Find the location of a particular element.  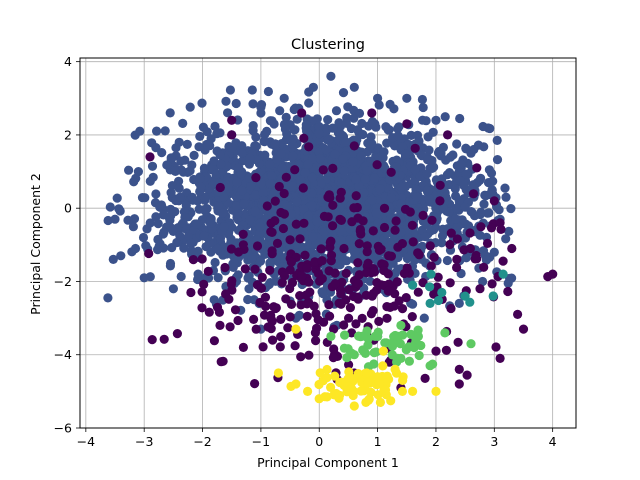

y-axis-label: Principal Component 2 is located at coordinates (35, 244).